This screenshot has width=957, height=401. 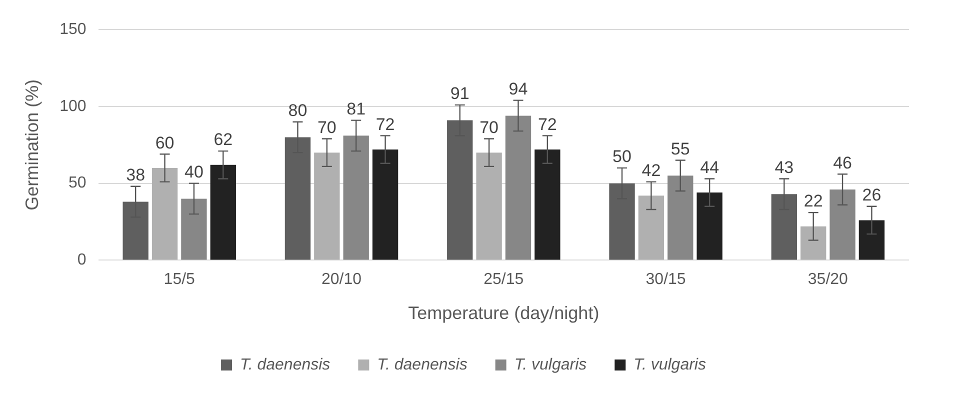 What do you see at coordinates (341, 279) in the screenshot?
I see `x-tick-label: 20/10` at bounding box center [341, 279].